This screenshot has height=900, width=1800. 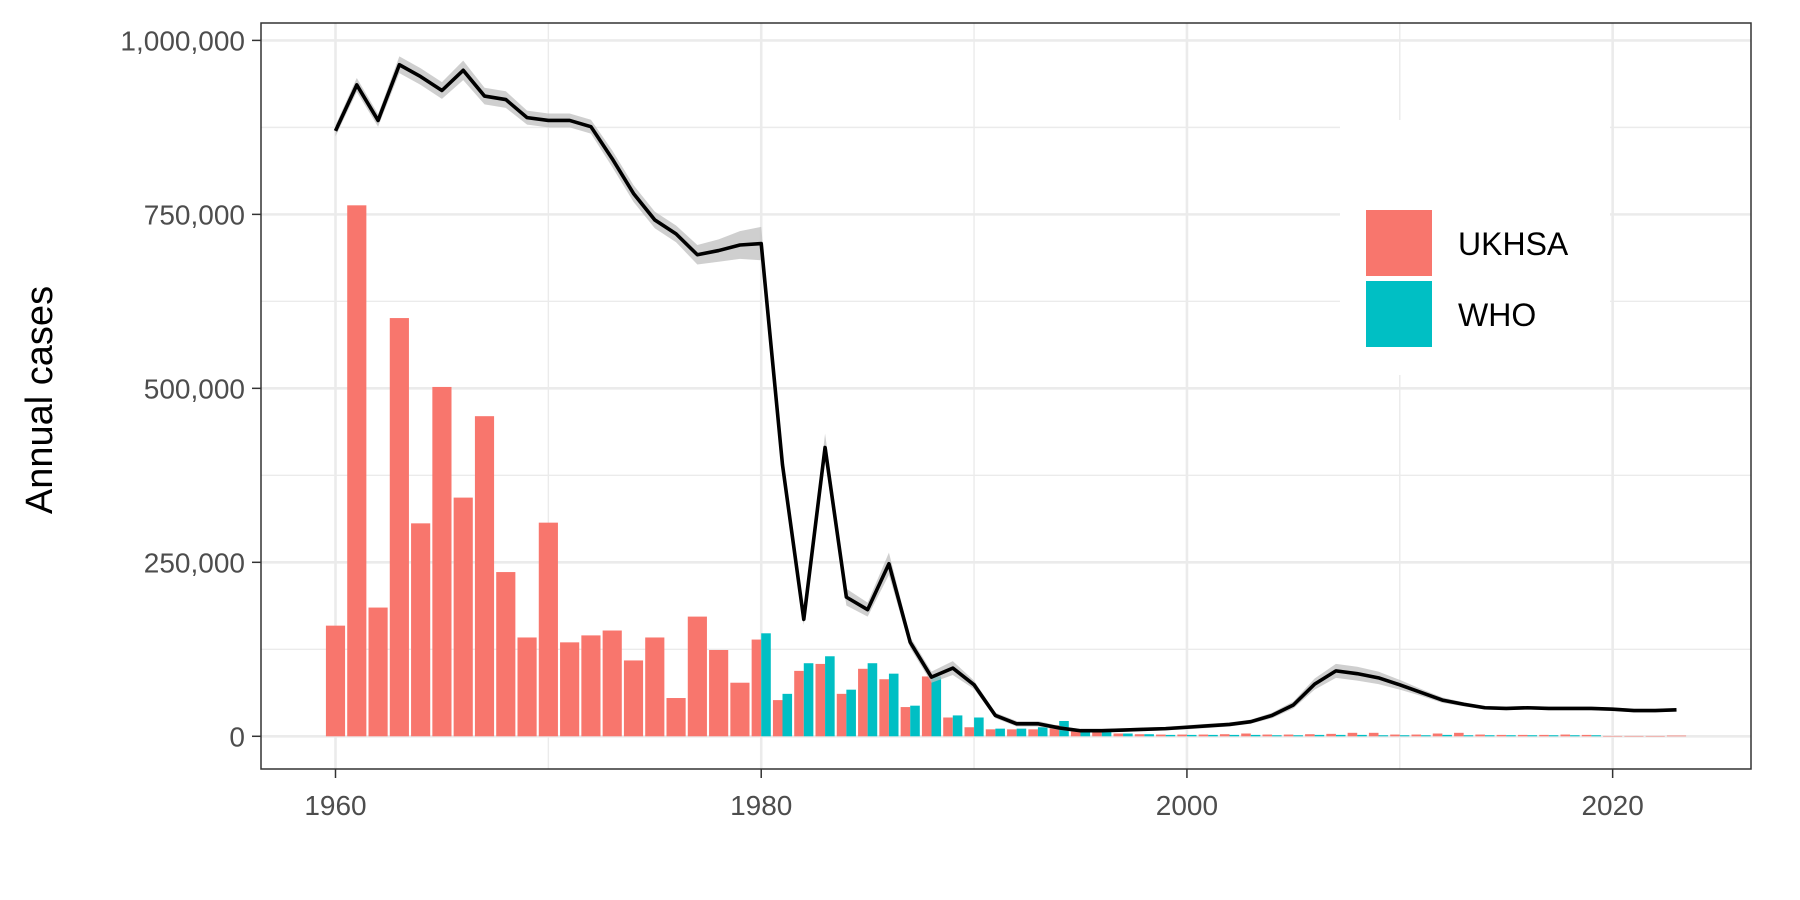 I want to click on legend-label-ukhsa: UKHSA, so click(x=1513, y=244).